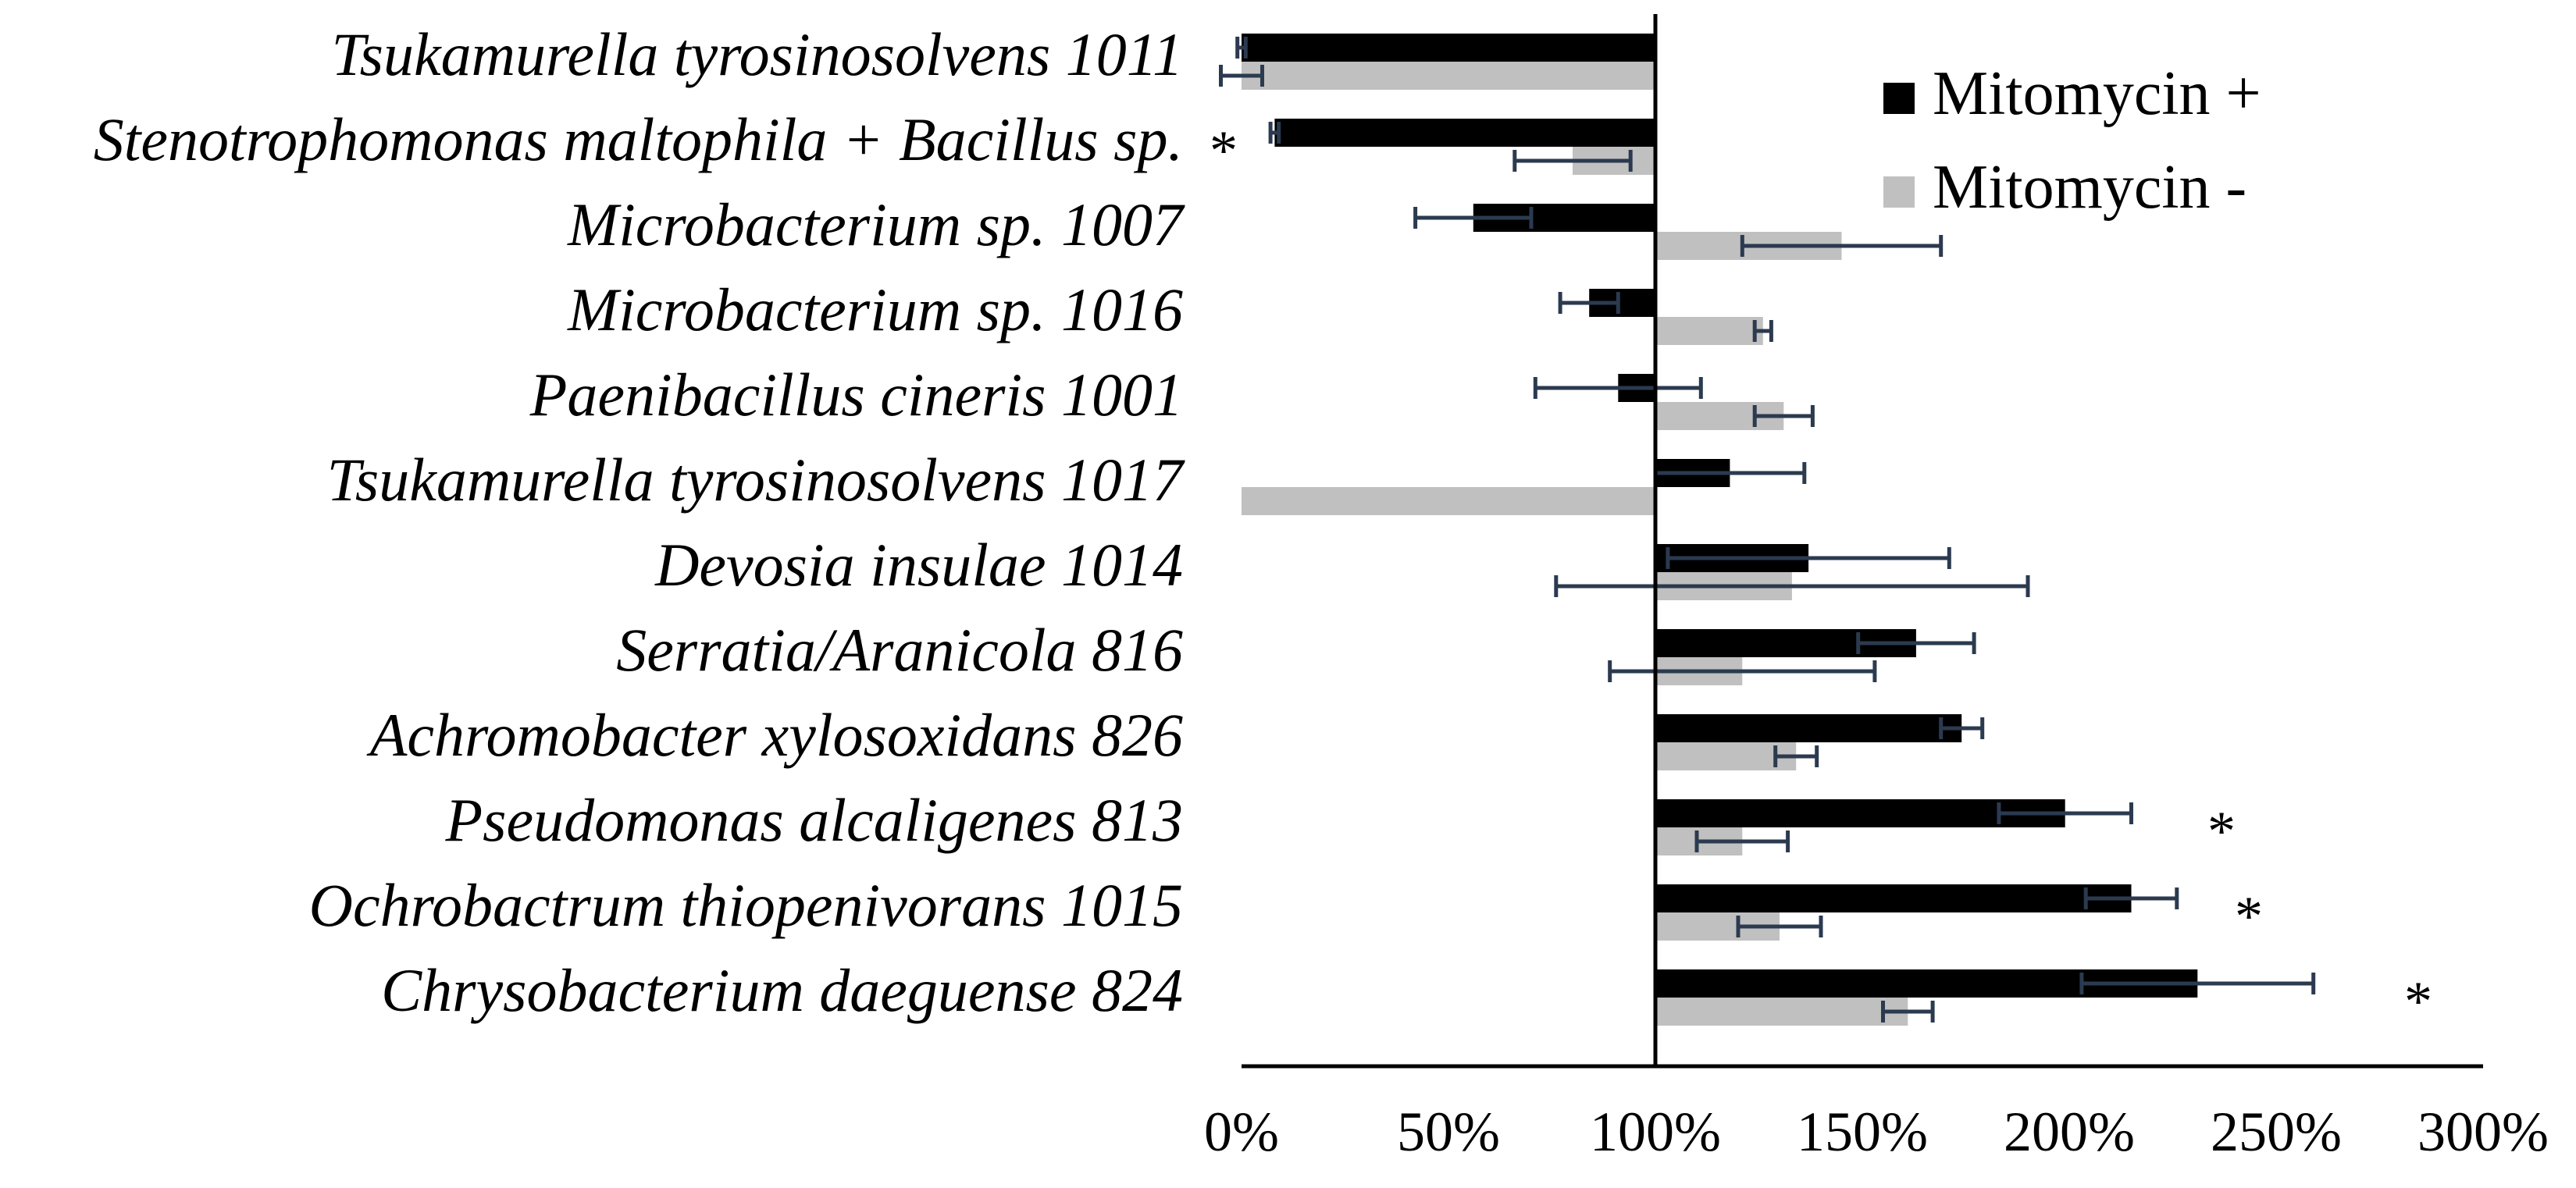 Image resolution: width=2576 pixels, height=1188 pixels. I want to click on category-label: Tsukamurella tyrosinosolvens 1011, so click(757, 54).